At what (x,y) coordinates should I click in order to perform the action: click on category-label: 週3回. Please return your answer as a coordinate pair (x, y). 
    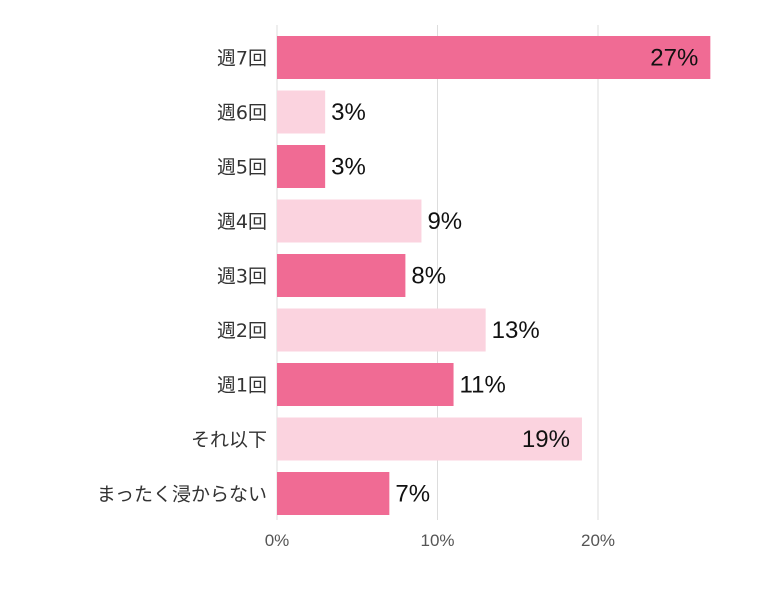
    Looking at the image, I should click on (242, 277).